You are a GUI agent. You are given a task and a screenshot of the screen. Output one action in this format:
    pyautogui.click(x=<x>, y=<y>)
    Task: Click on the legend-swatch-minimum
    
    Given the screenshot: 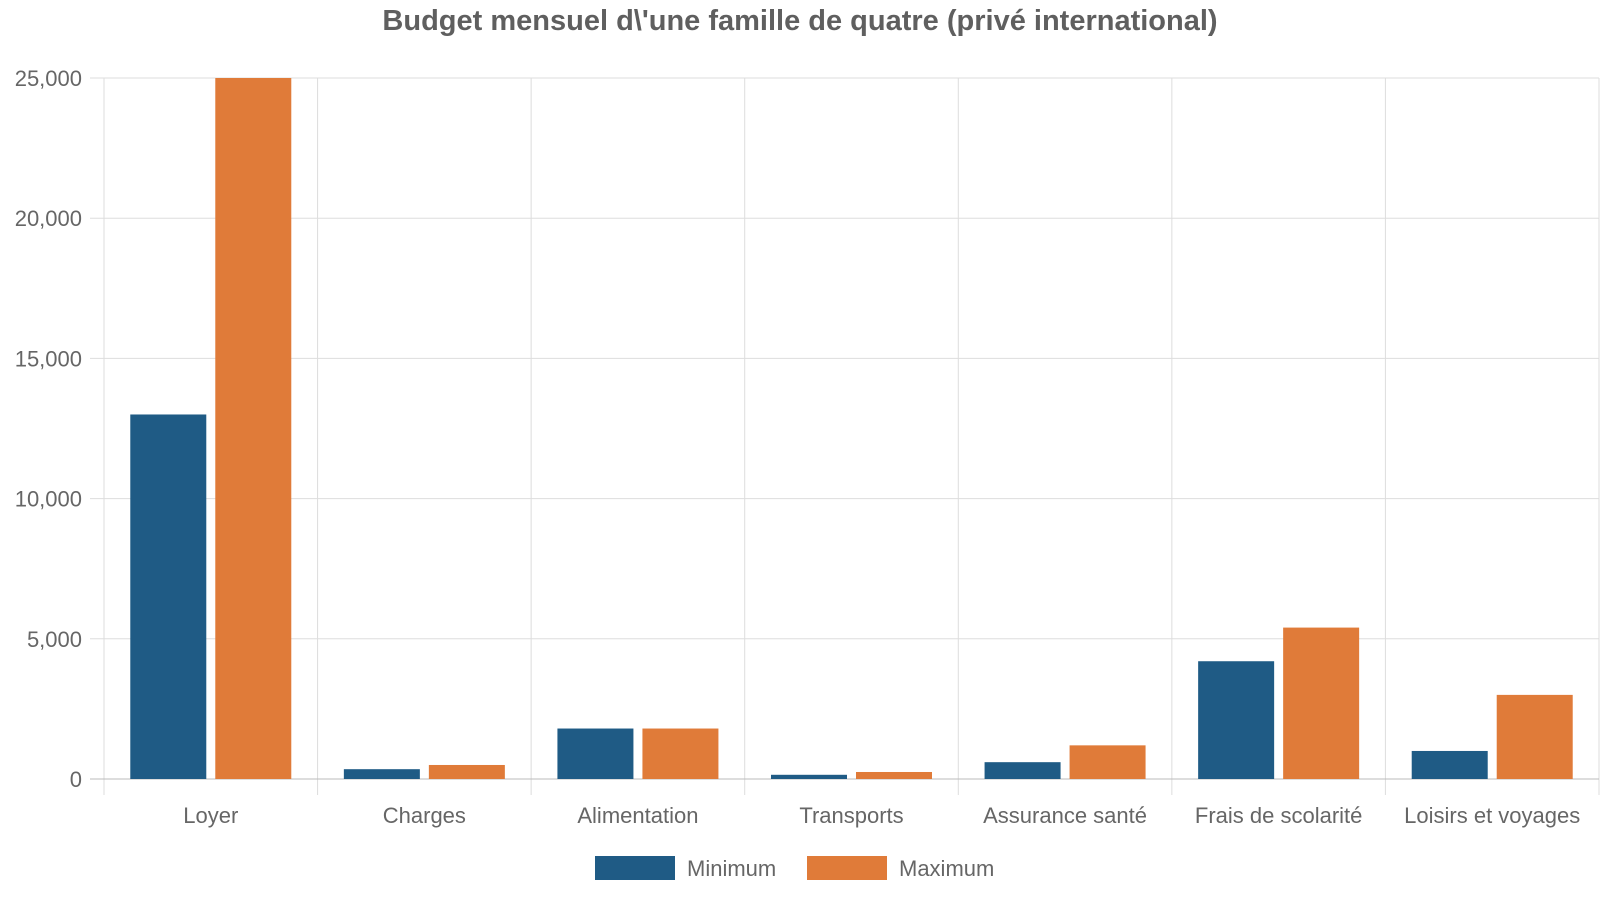 What is the action you would take?
    pyautogui.click(x=635, y=868)
    